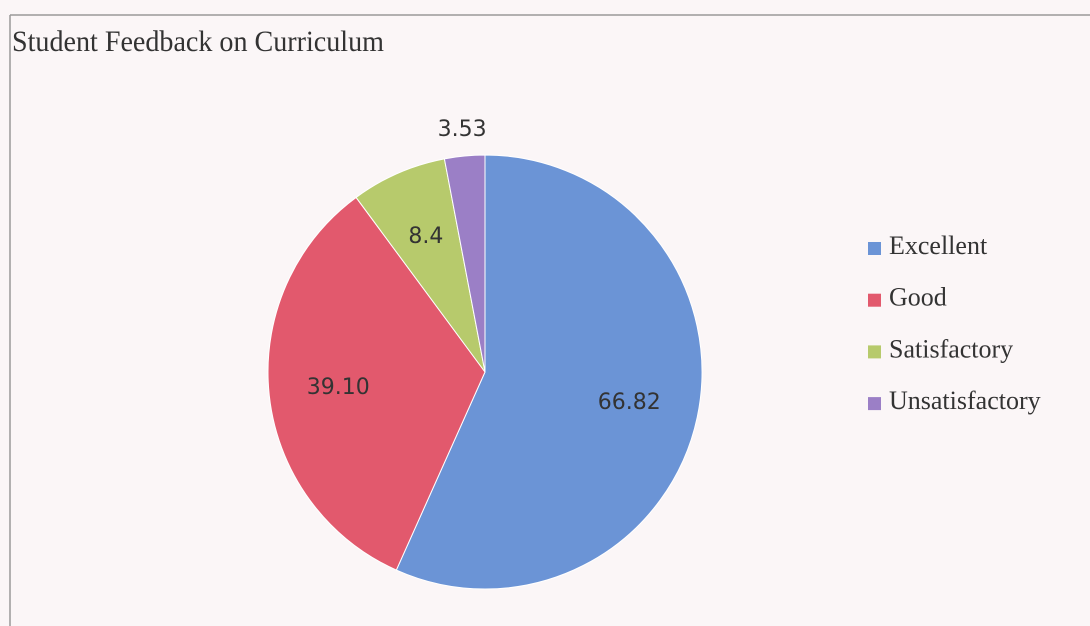  What do you see at coordinates (951, 348) in the screenshot?
I see `legend-label: Satisfactory` at bounding box center [951, 348].